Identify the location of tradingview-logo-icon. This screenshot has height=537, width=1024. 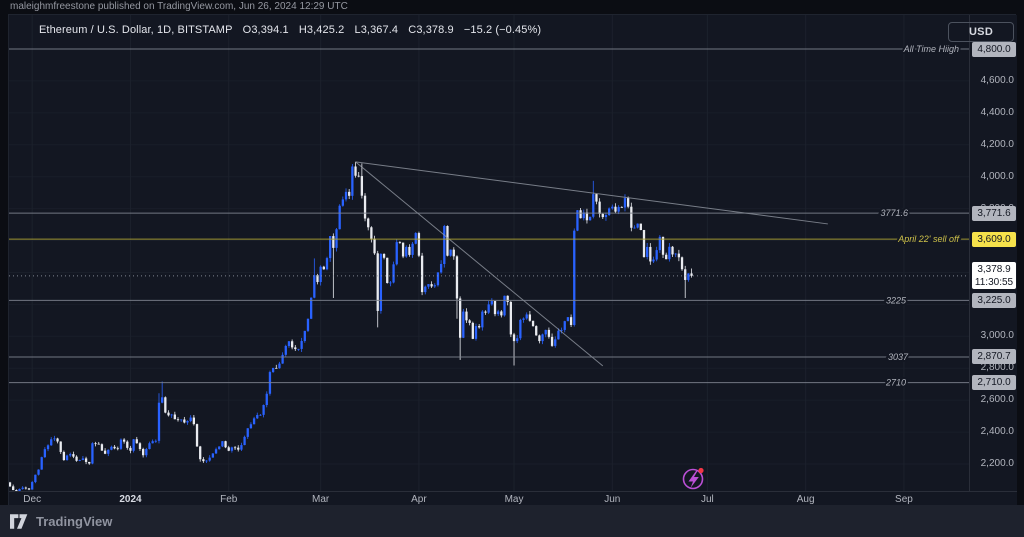
(19, 521).